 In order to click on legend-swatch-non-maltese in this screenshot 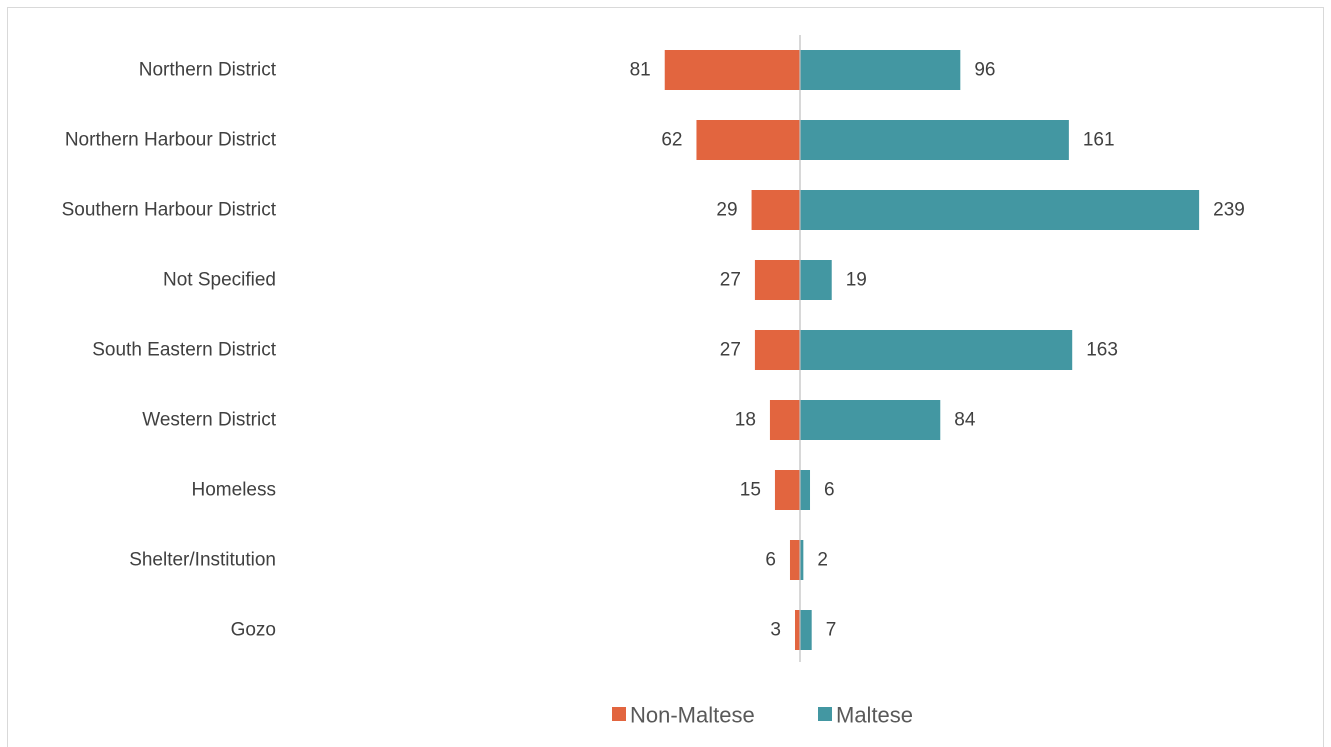, I will do `click(619, 714)`.